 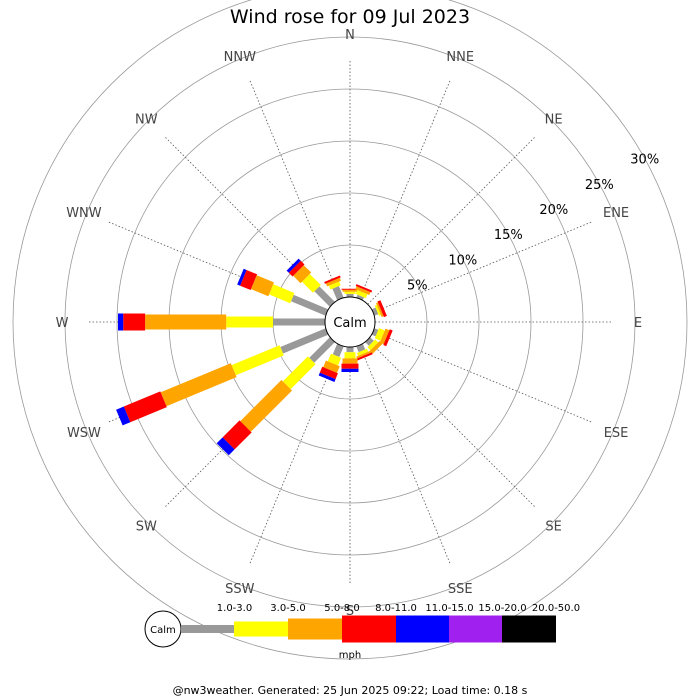 What do you see at coordinates (266, 406) in the screenshot?
I see `bar-sw-5.0-8.0` at bounding box center [266, 406].